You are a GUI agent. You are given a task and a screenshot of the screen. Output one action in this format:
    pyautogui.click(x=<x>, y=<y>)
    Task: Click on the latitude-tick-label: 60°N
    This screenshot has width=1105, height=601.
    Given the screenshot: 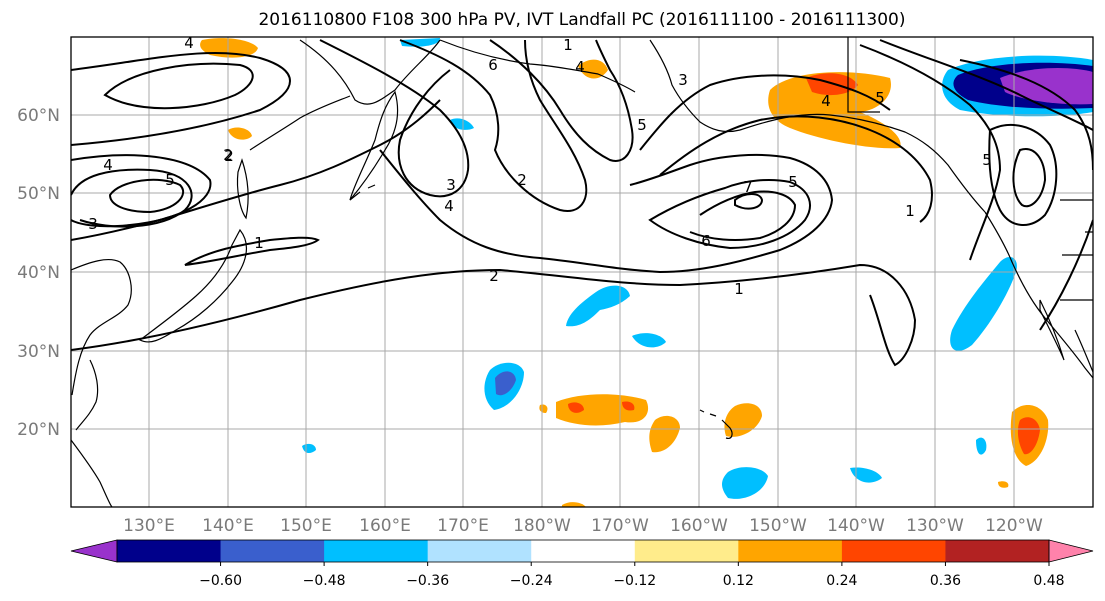 What is the action you would take?
    pyautogui.click(x=38, y=116)
    